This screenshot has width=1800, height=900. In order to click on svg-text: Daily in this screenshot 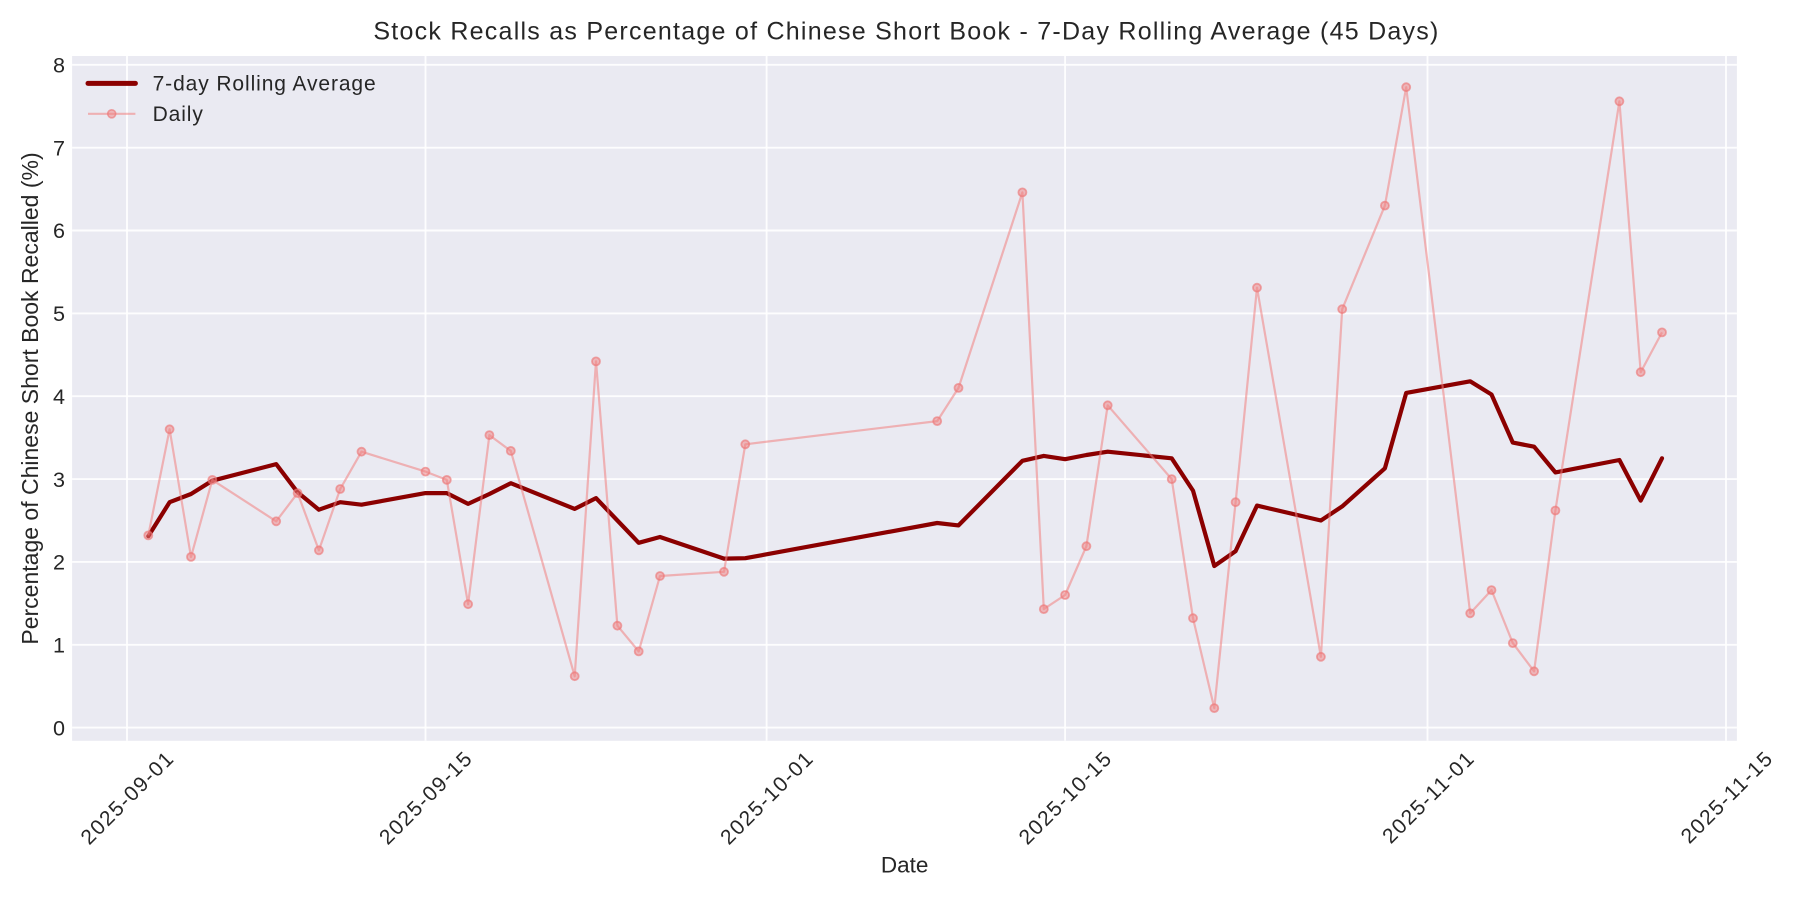, I will do `click(178, 114)`.